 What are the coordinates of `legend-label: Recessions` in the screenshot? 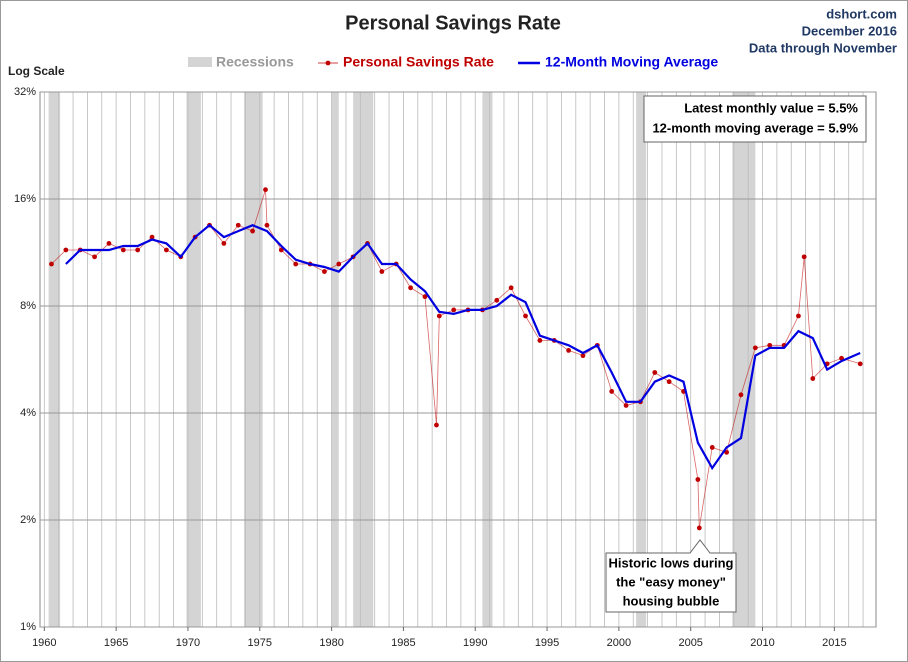 It's located at (255, 62).